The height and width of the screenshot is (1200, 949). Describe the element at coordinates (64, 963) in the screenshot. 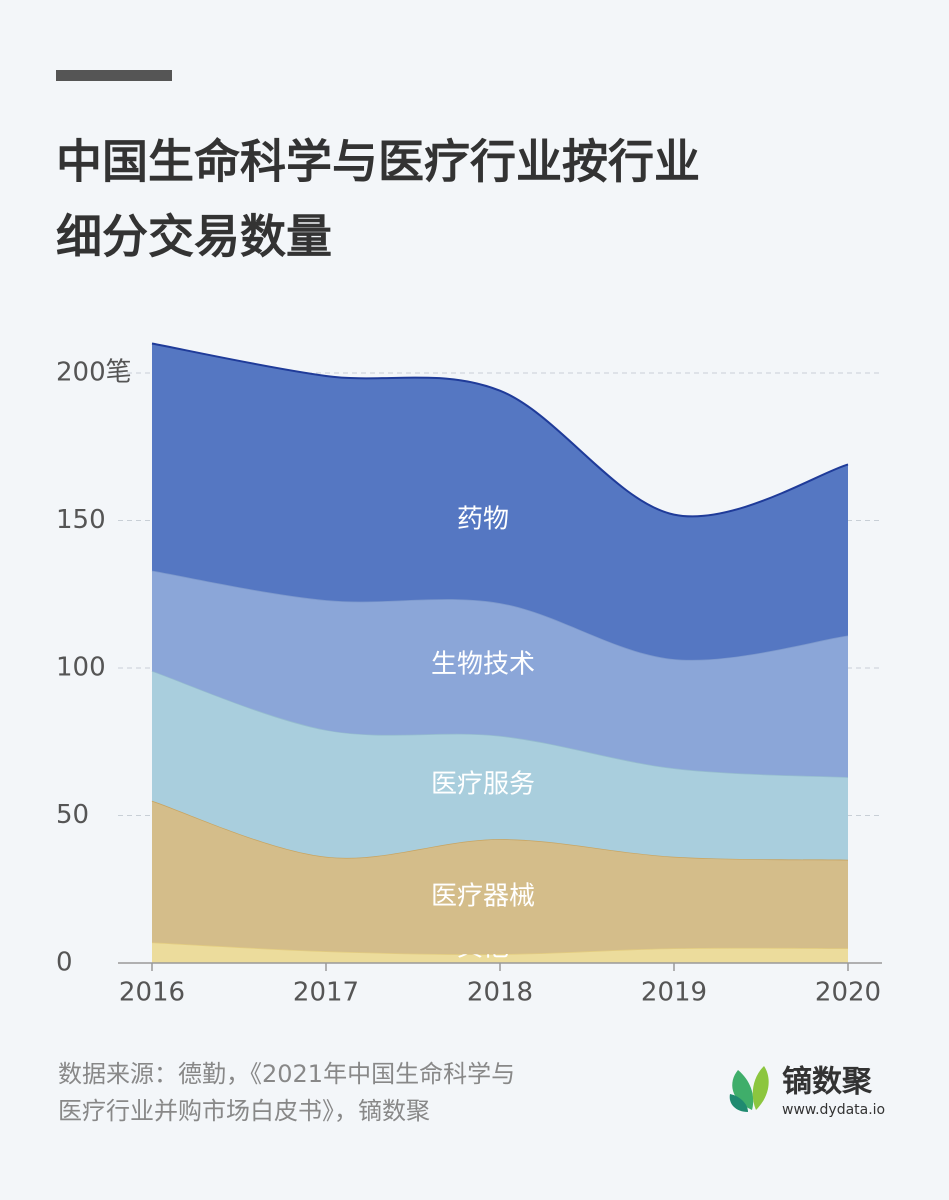

I see `y-tick-label: 0` at that location.